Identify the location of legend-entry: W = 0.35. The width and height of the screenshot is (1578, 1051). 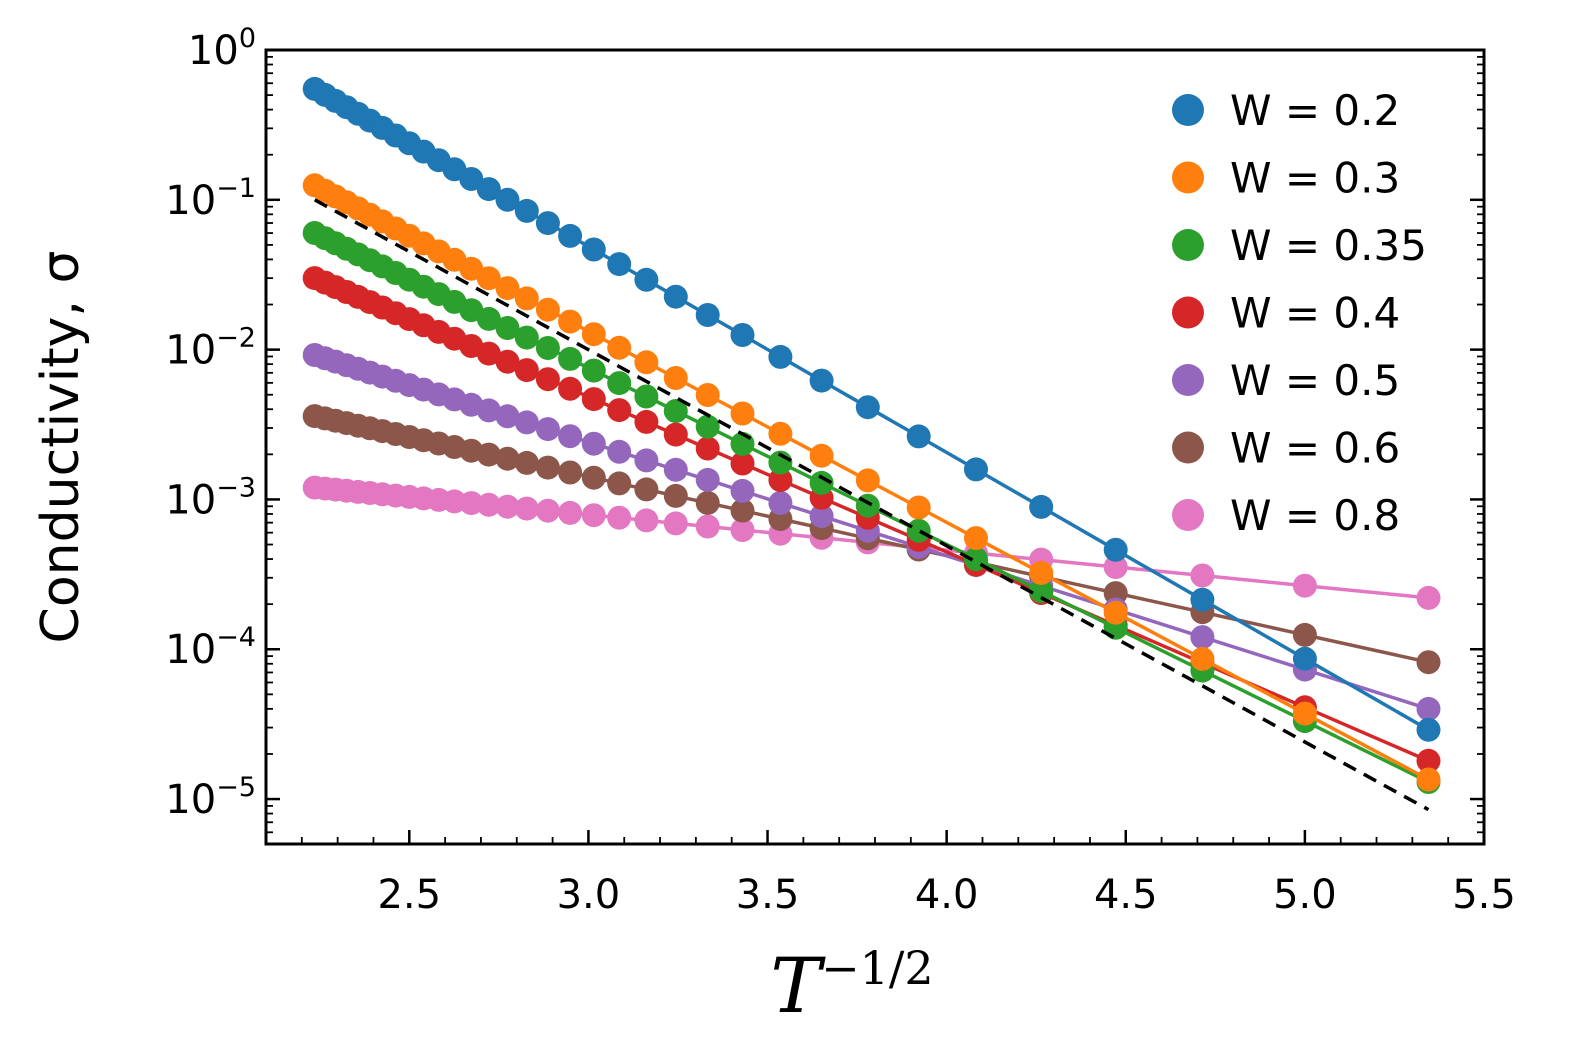
(1299, 245).